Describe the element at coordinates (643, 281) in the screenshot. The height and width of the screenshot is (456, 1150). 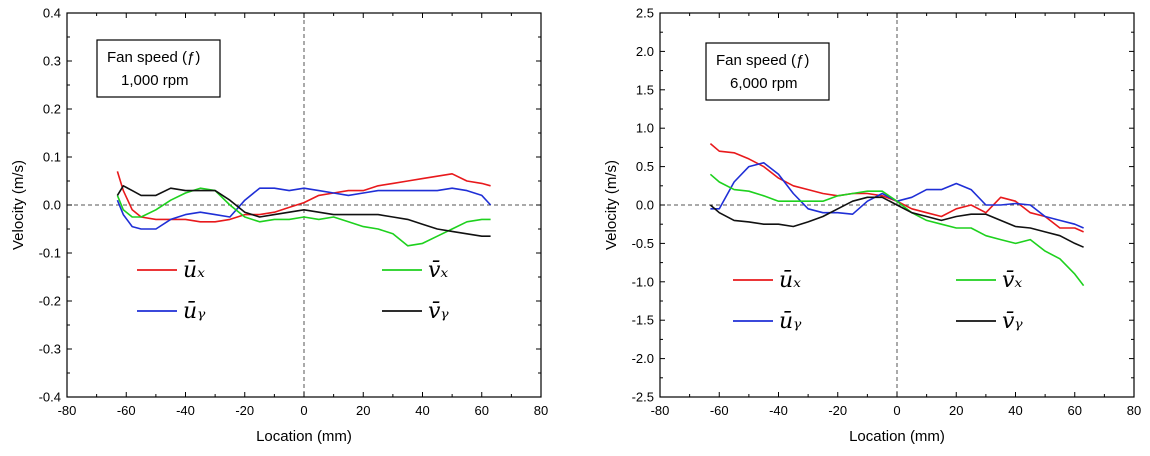
I see `y-tick-label: -1.0` at that location.